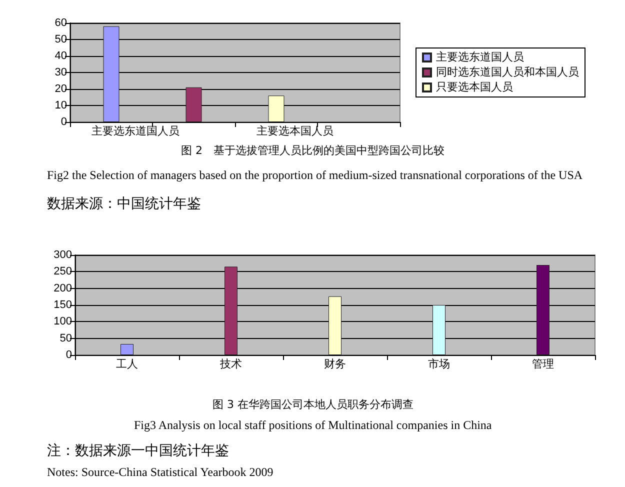 The image size is (625, 487). Describe the element at coordinates (138, 451) in the screenshot. I see `text: 注：数据来源一中国统计年鉴` at that location.